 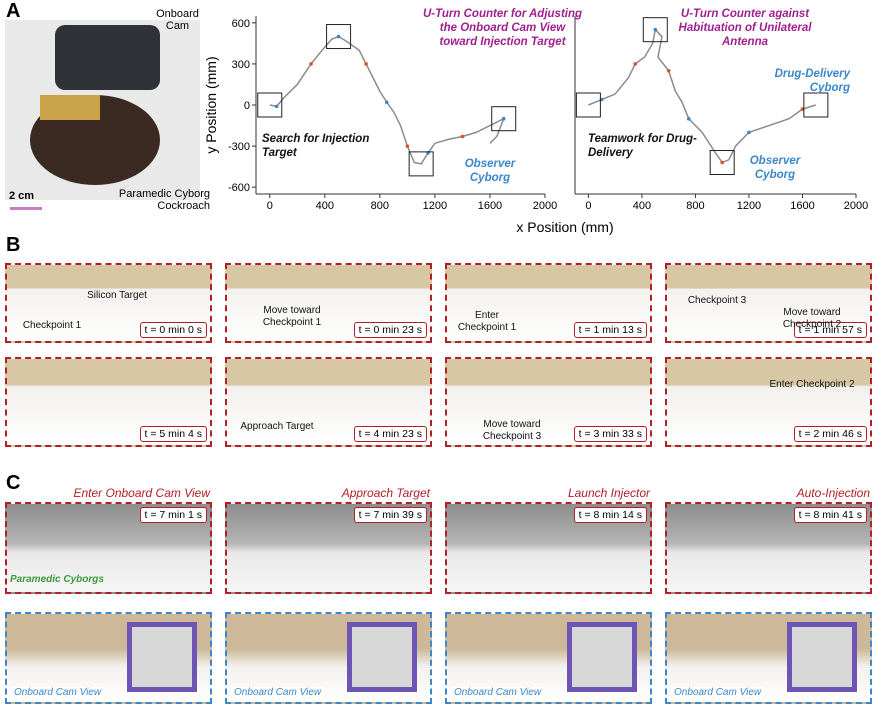 What do you see at coordinates (173, 515) in the screenshot?
I see `frame-time: t = 7 min 1 s` at bounding box center [173, 515].